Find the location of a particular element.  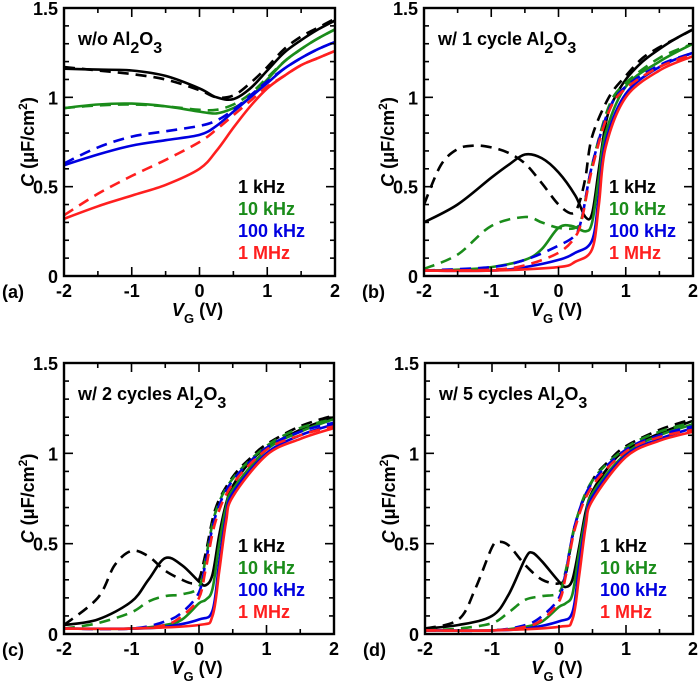

panel-label: (c) is located at coordinates (13, 650).